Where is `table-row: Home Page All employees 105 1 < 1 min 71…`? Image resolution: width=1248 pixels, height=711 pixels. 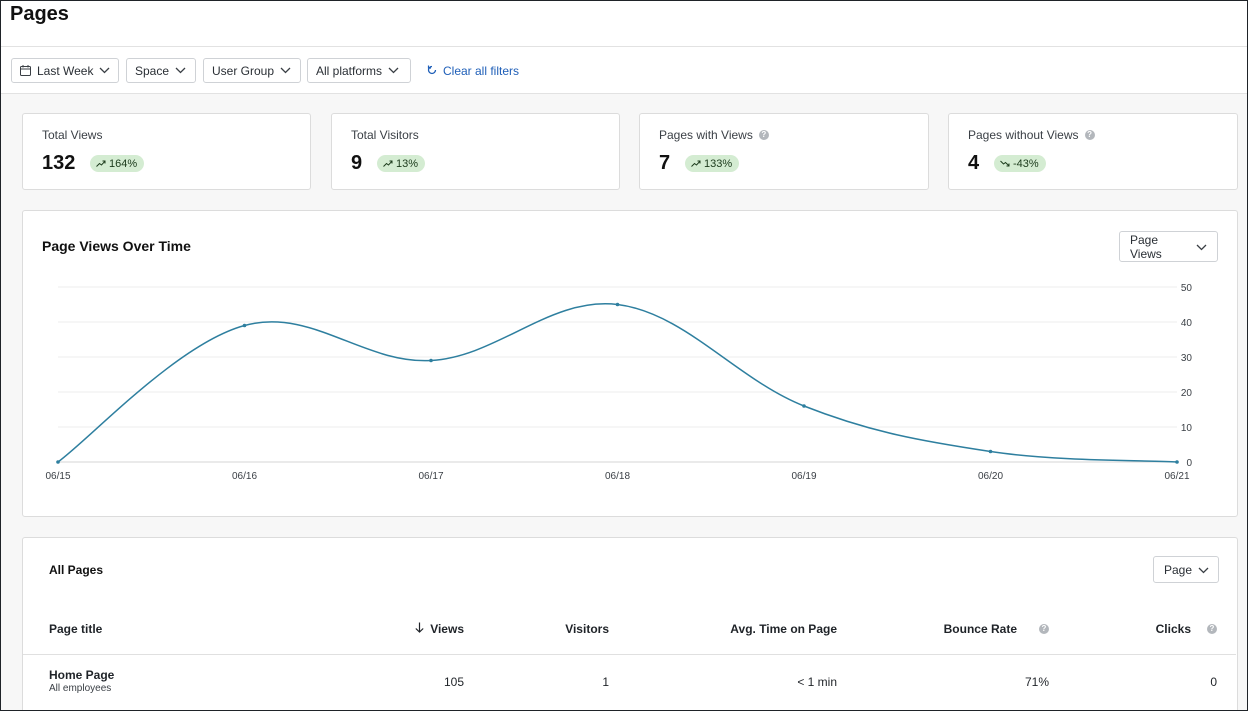
table-row: Home Page All employees 105 1 < 1 min 71… is located at coordinates (630, 682).